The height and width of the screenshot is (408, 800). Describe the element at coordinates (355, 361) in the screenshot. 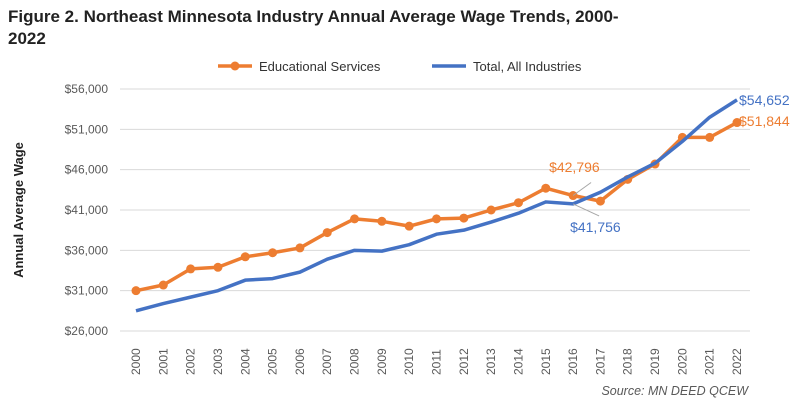

I see `x-tick-label: 2008` at that location.